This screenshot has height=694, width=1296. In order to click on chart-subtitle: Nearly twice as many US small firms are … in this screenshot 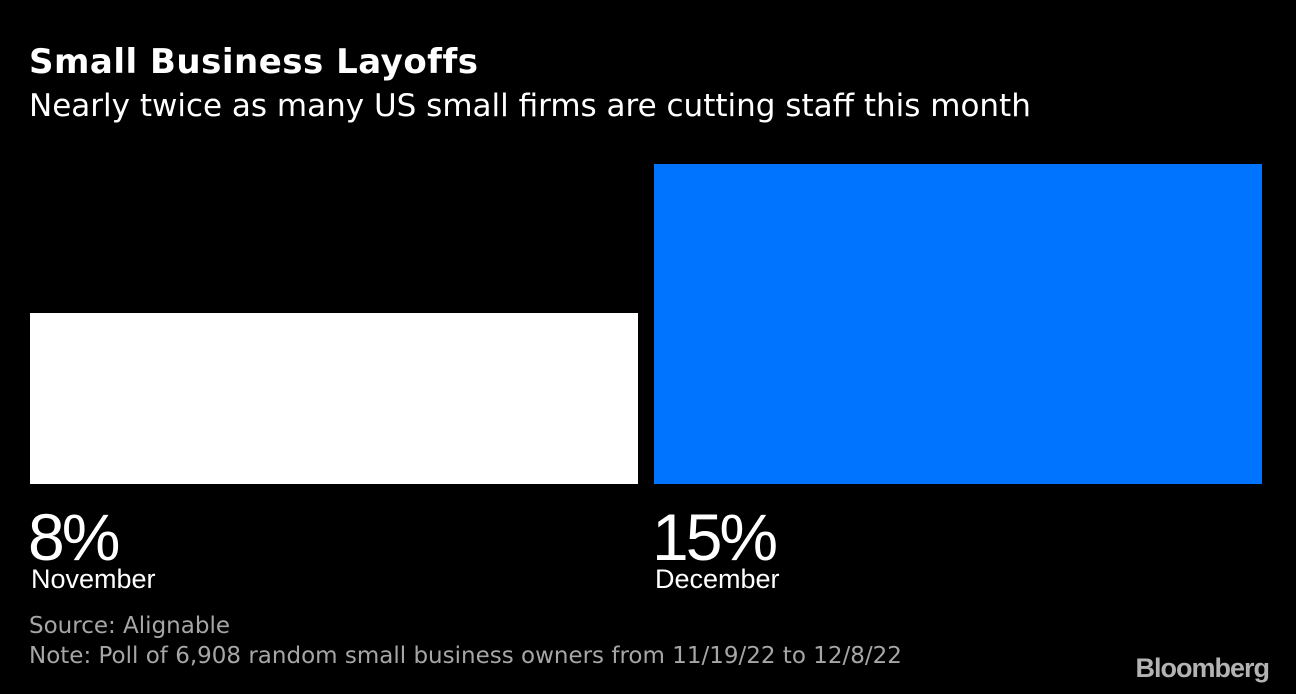, I will do `click(530, 106)`.